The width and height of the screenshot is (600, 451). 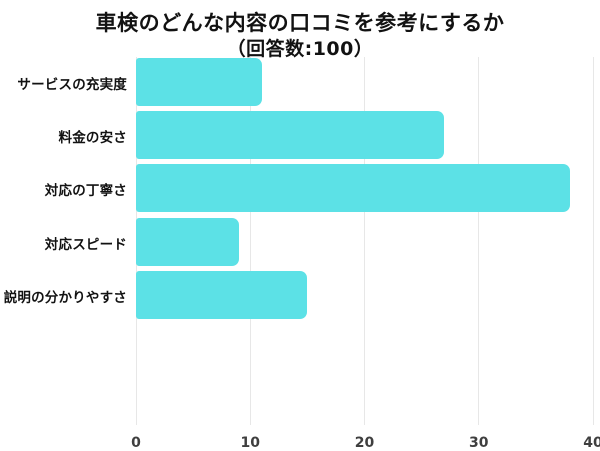 What do you see at coordinates (92, 138) in the screenshot?
I see `category-label: 料金の安さ` at bounding box center [92, 138].